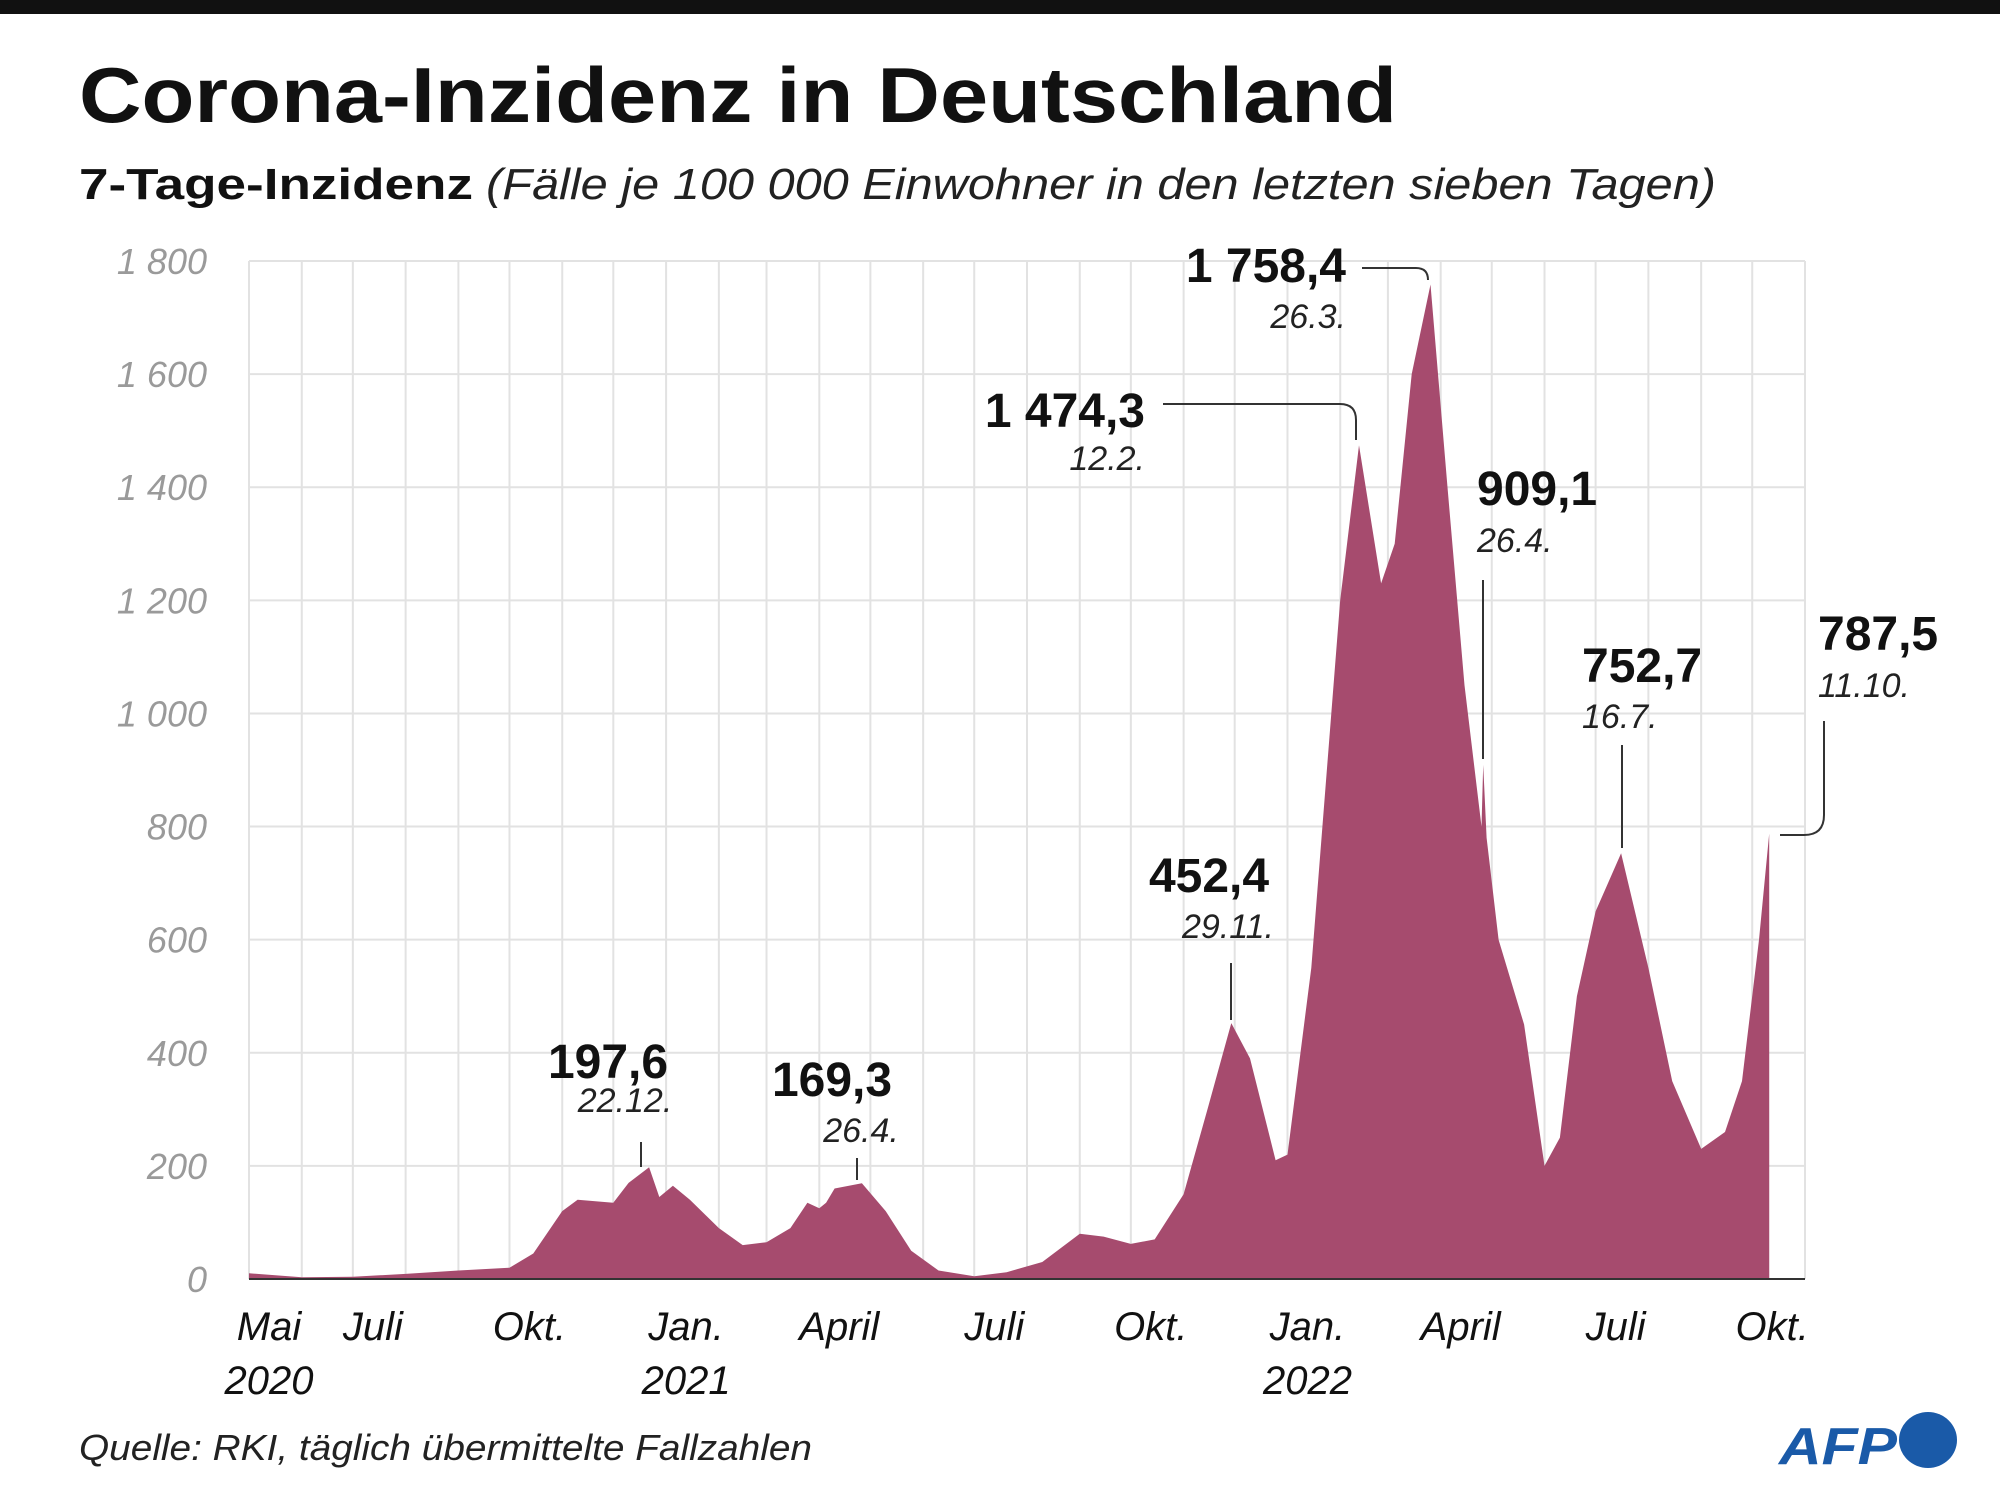  What do you see at coordinates (1000, 7) in the screenshot?
I see `top-bar` at bounding box center [1000, 7].